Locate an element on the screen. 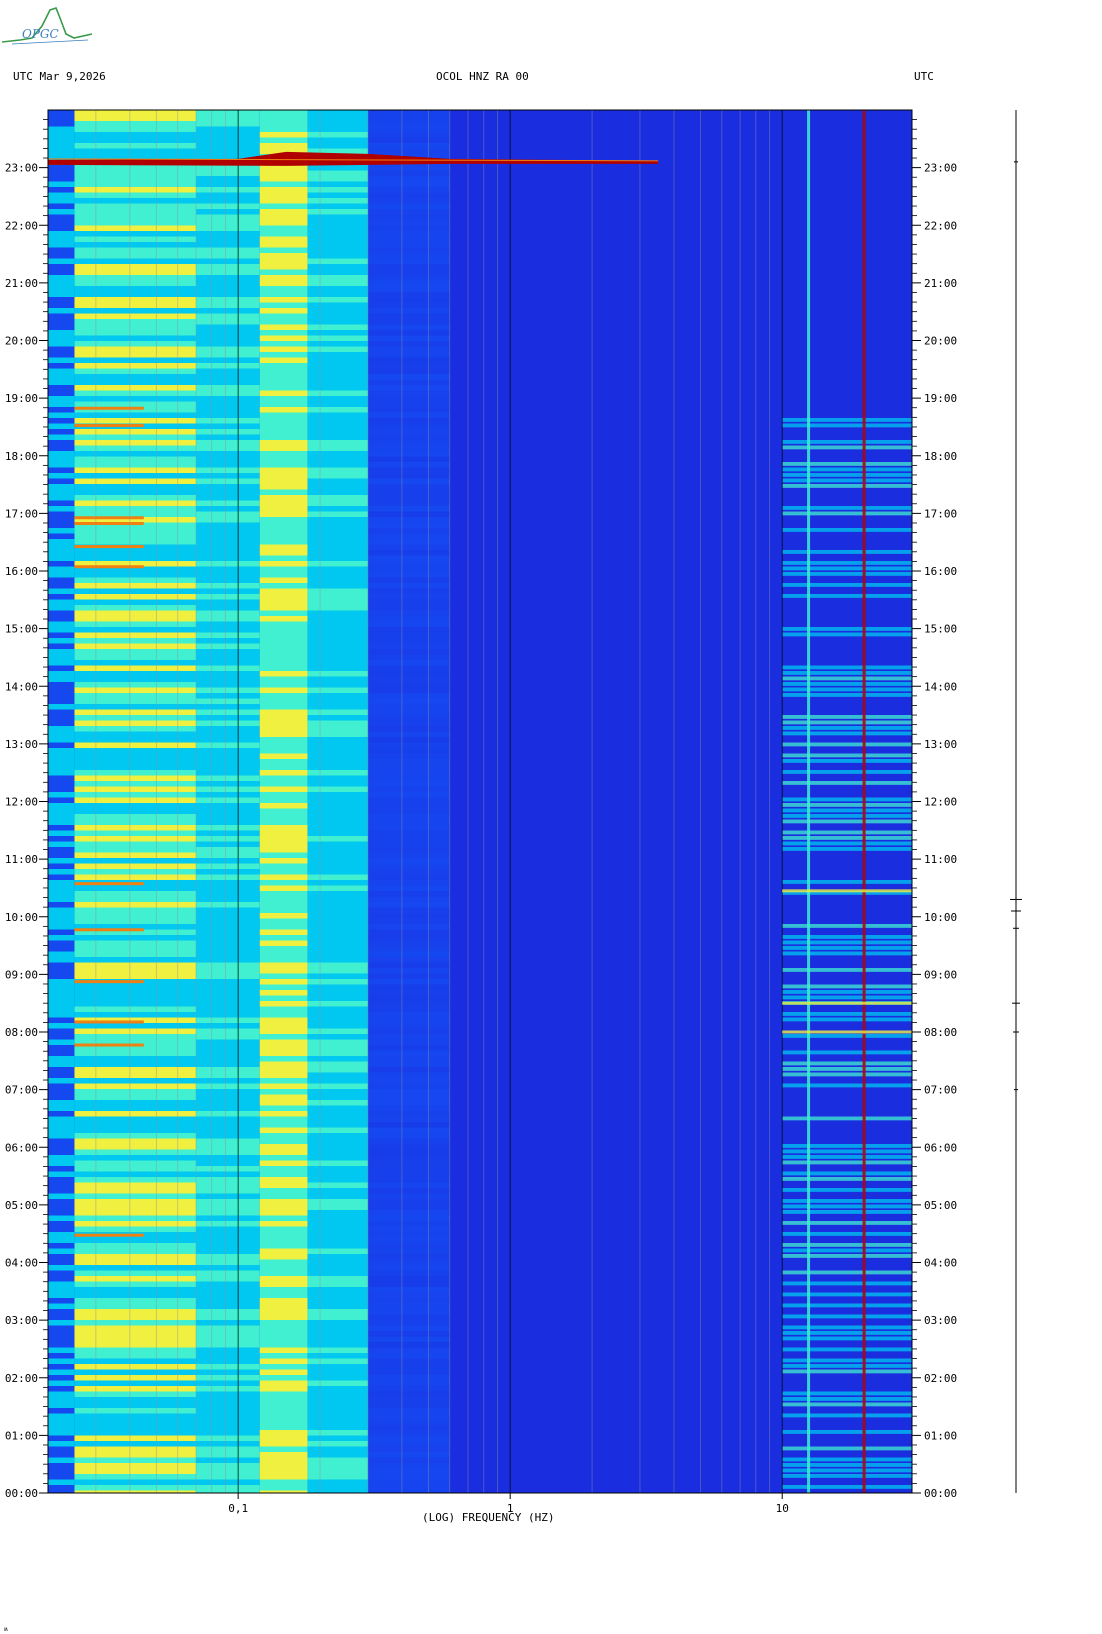 This screenshot has height=1634, width=1102. time-zone-right-label: UTC is located at coordinates (924, 76).